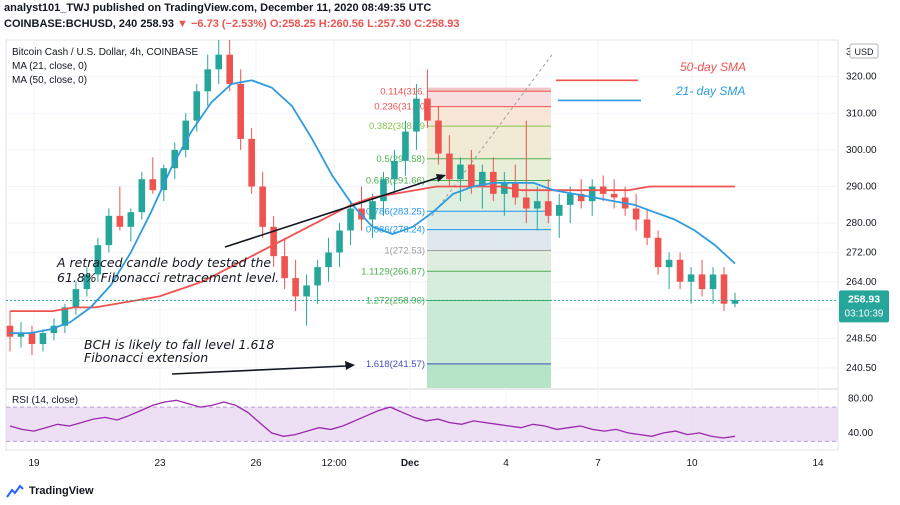 The width and height of the screenshot is (900, 505). I want to click on y-tick-label: 290.00, so click(861, 187).